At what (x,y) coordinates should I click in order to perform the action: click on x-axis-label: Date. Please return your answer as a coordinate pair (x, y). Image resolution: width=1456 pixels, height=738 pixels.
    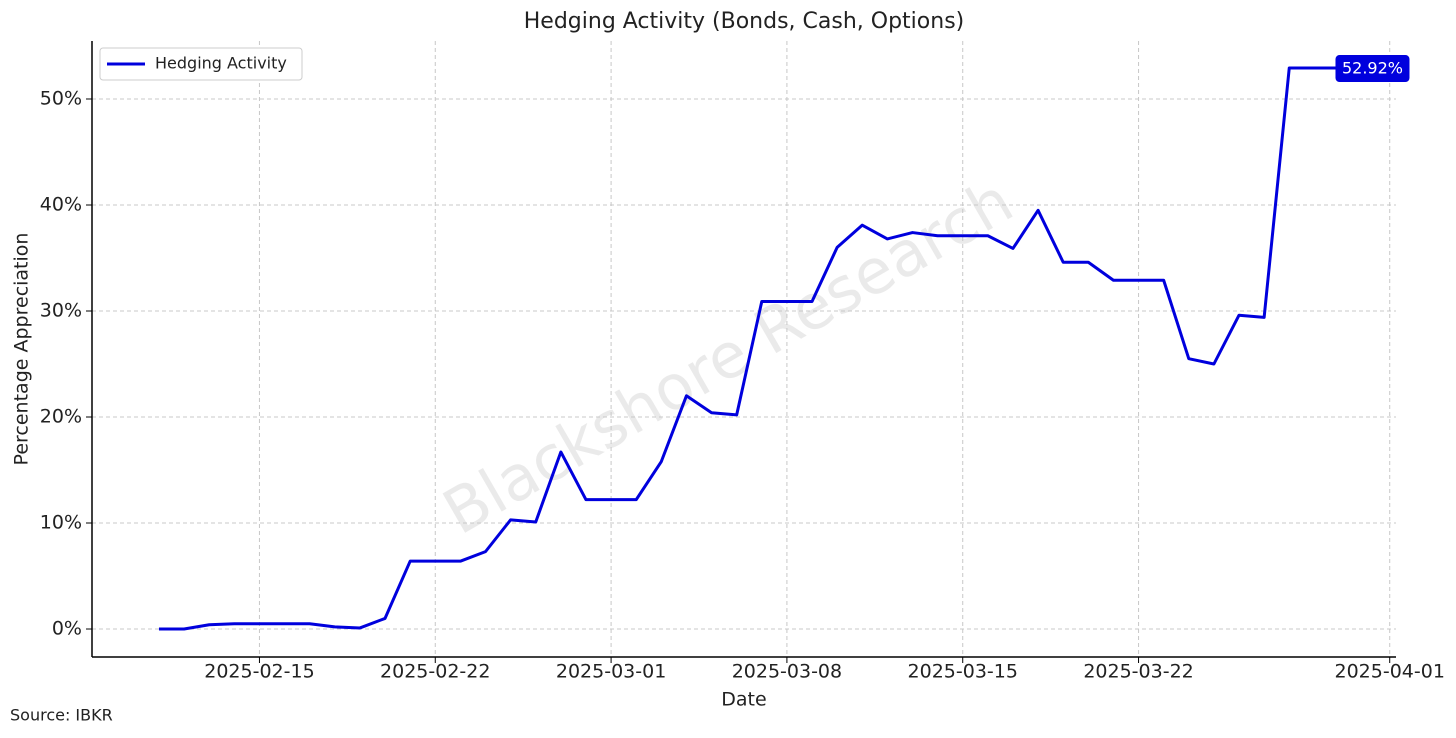
    Looking at the image, I should click on (743, 700).